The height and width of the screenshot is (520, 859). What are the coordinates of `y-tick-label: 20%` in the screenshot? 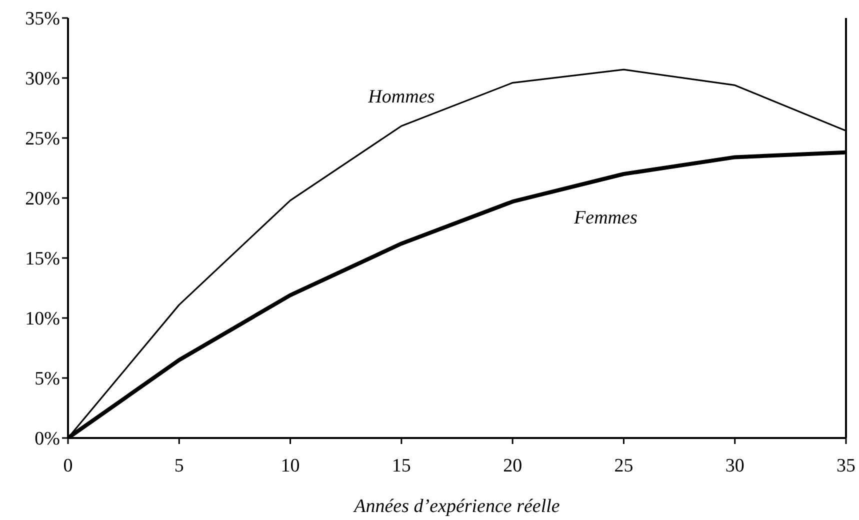 It's located at (42, 199).